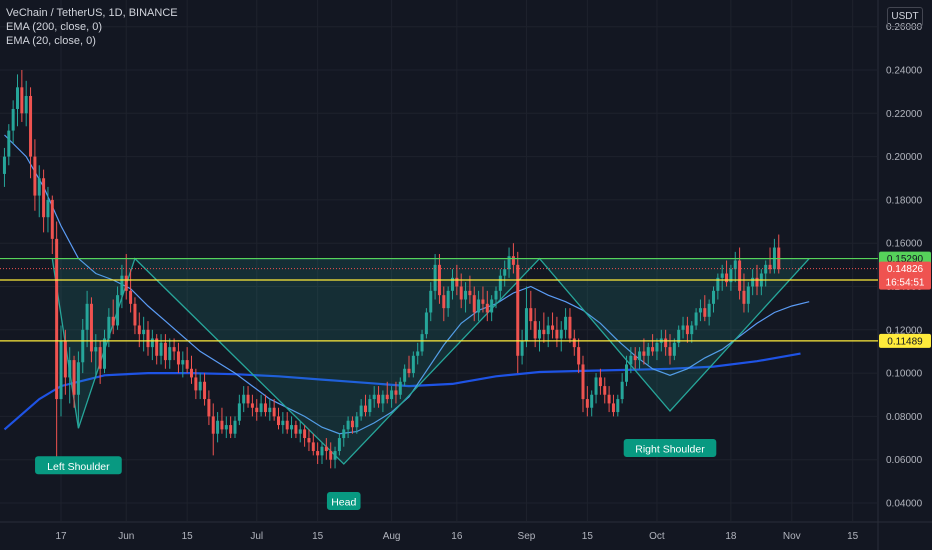  I want to click on price-tick-label: 0.26000, so click(904, 27).